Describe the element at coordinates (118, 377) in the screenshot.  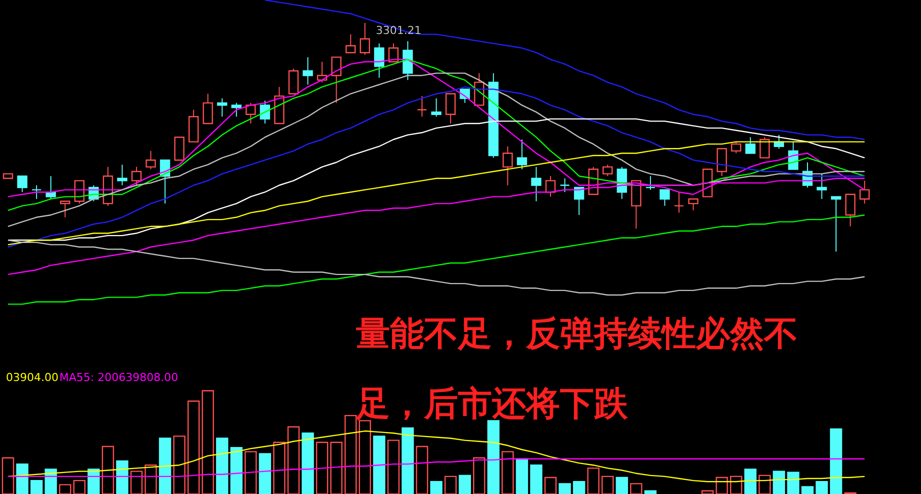
I see `text: MA55: 200639808.00` at that location.